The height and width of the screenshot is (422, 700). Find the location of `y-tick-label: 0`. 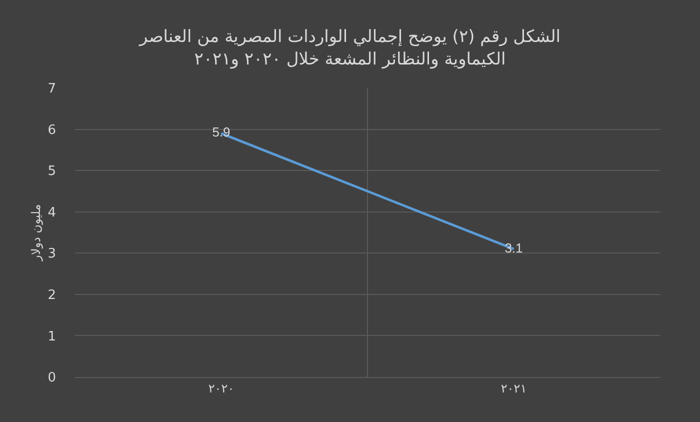

y-tick-label: 0 is located at coordinates (52, 378).